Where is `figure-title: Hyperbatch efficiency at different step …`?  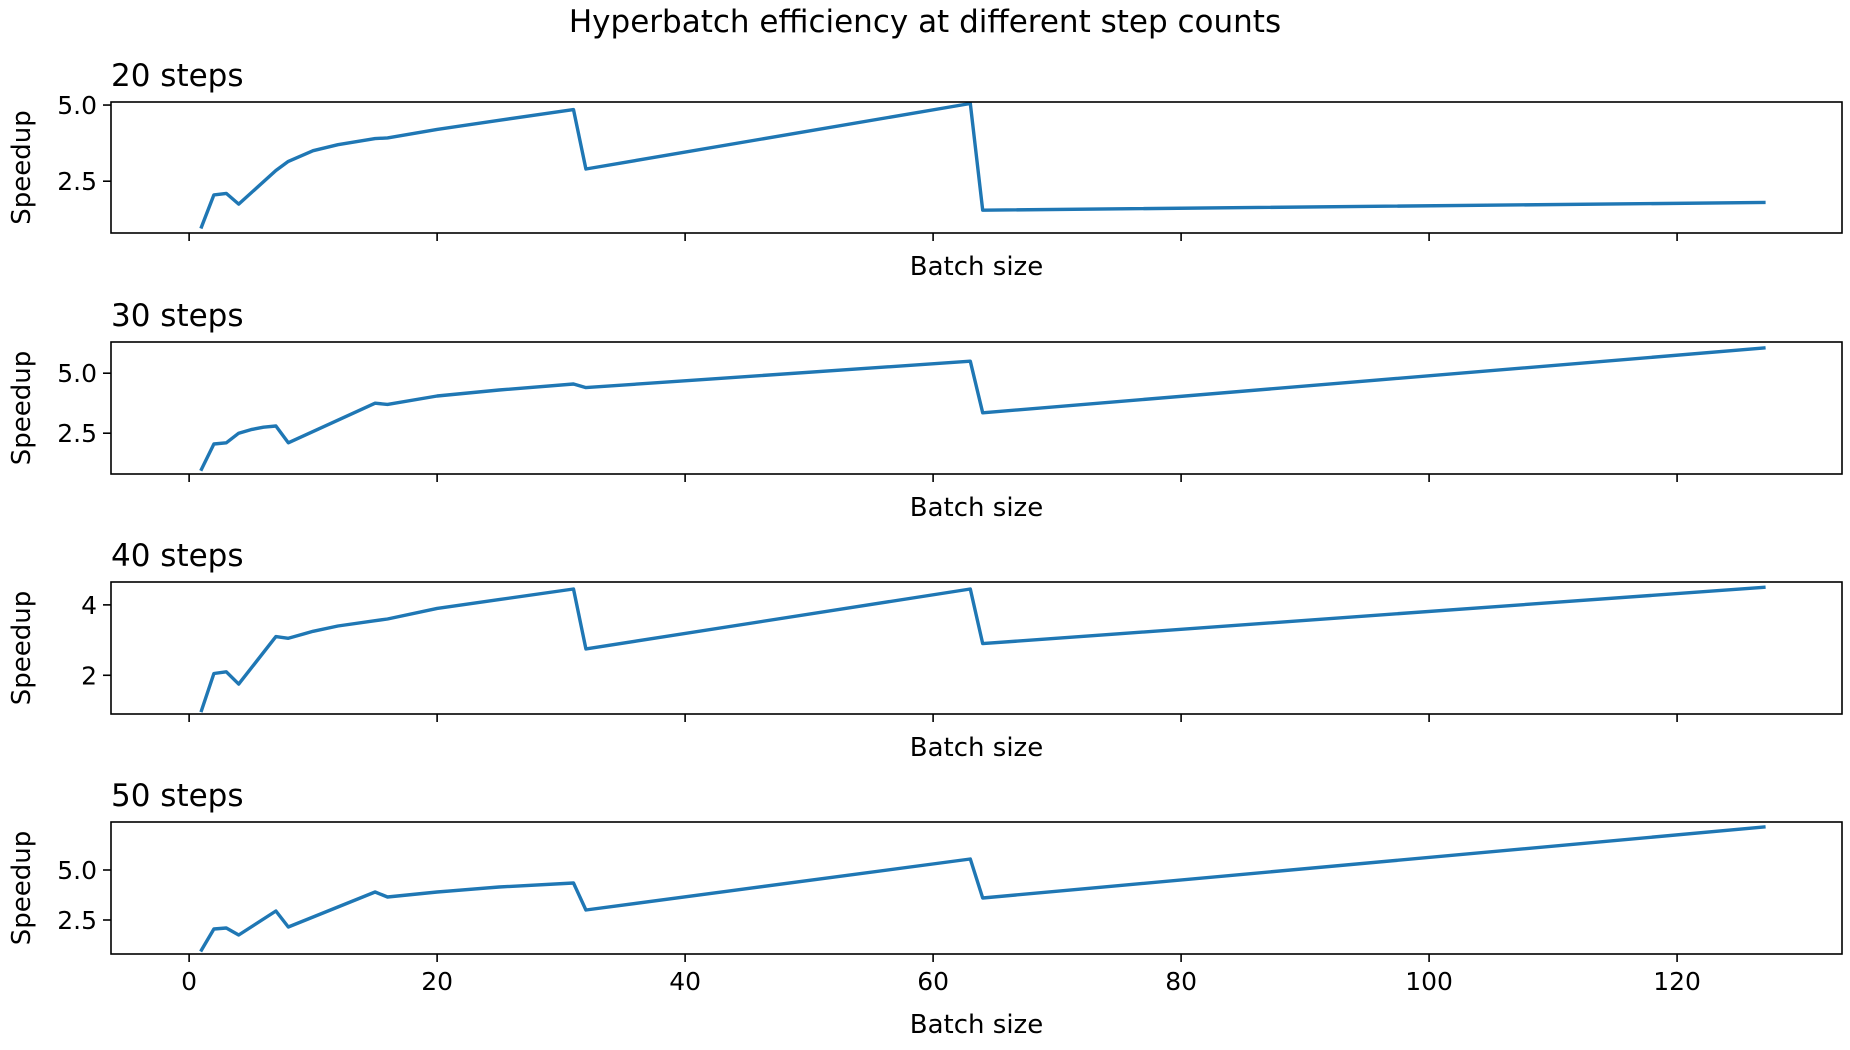 figure-title: Hyperbatch efficiency at different step … is located at coordinates (925, 22).